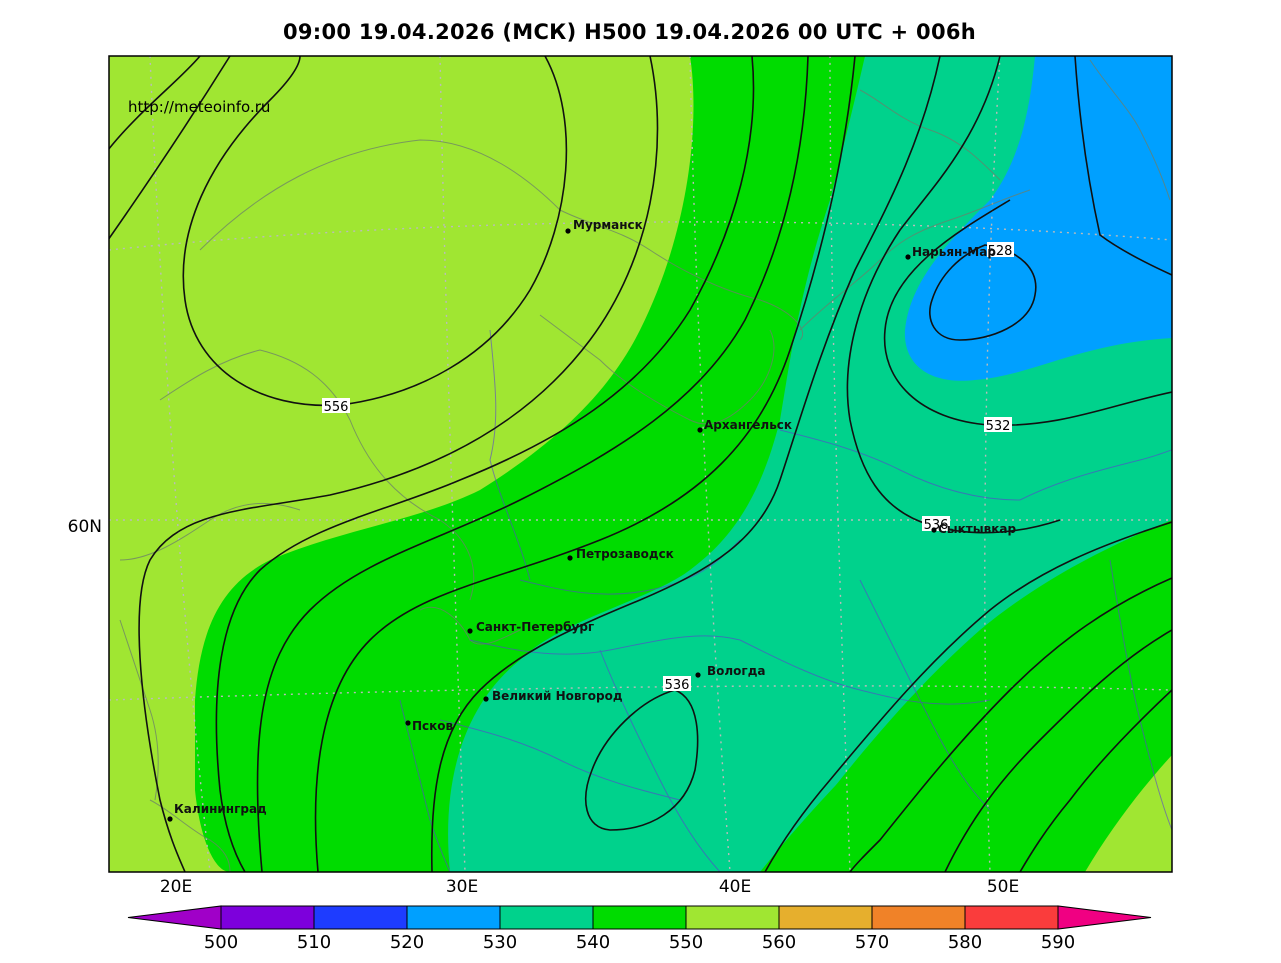 This screenshot has width=1281, height=963. What do you see at coordinates (748, 425) in the screenshot?
I see `city-label-arkhangelsk: Архангельск` at bounding box center [748, 425].